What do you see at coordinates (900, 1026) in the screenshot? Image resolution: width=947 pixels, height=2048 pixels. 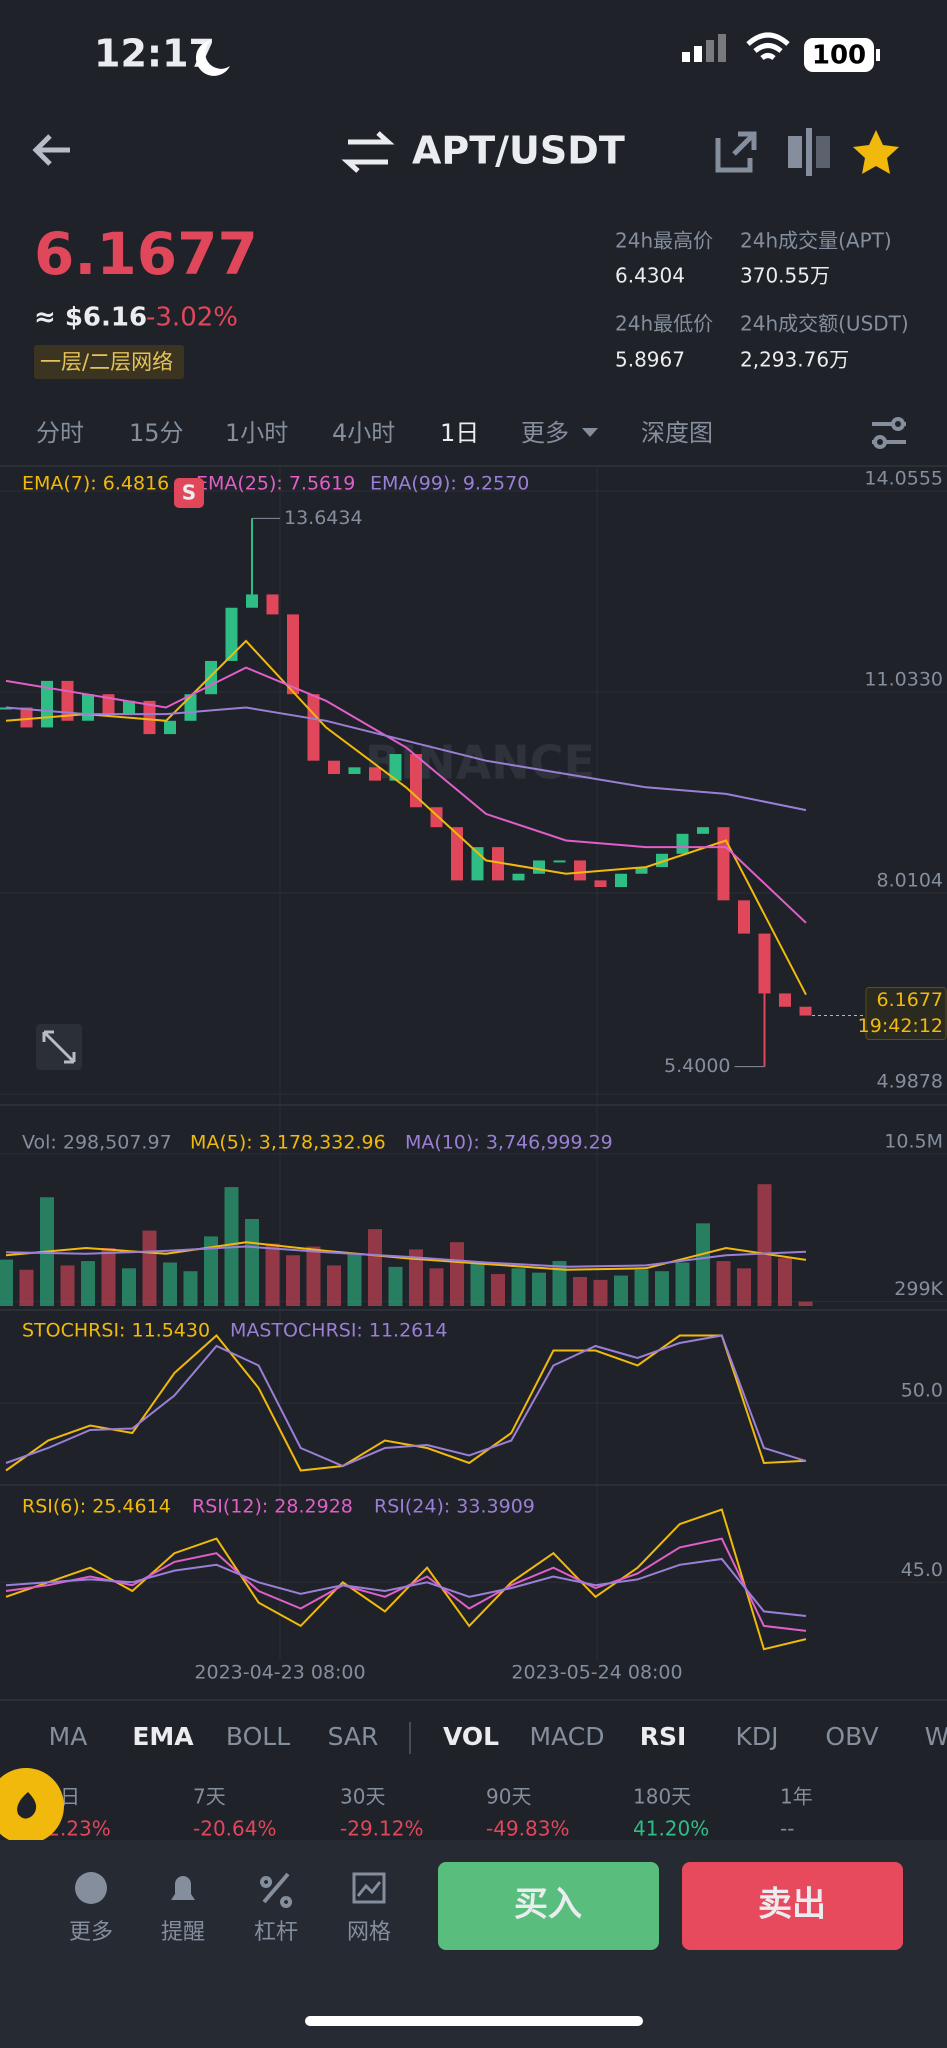 I see `countdown: 19:42:12` at bounding box center [900, 1026].